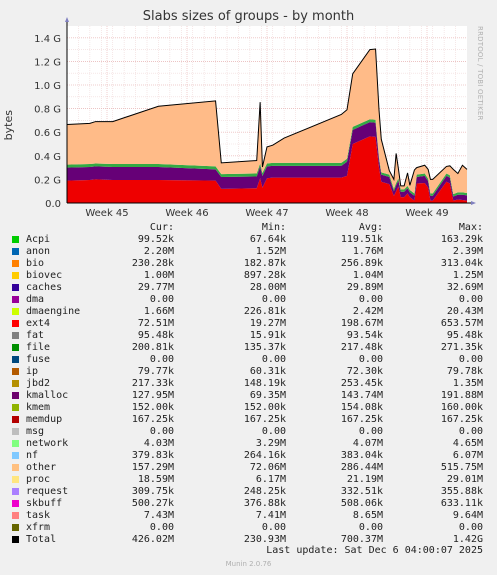 This screenshot has height=575, width=497. What do you see at coordinates (467, 443) in the screenshot?
I see `legend-max: 4.65M` at bounding box center [467, 443].